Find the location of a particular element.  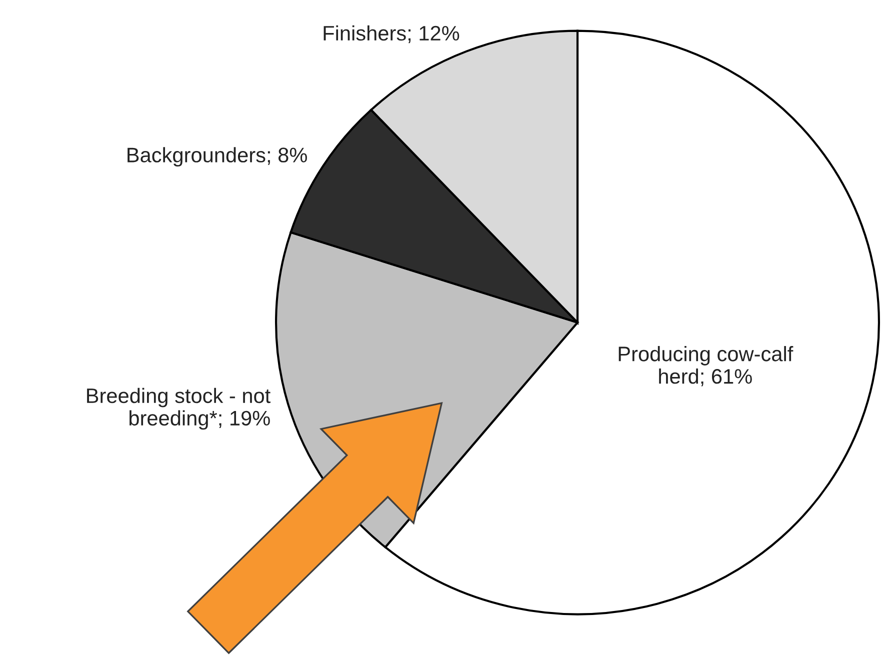

slice-label: Finishers; 12% is located at coordinates (392, 34).